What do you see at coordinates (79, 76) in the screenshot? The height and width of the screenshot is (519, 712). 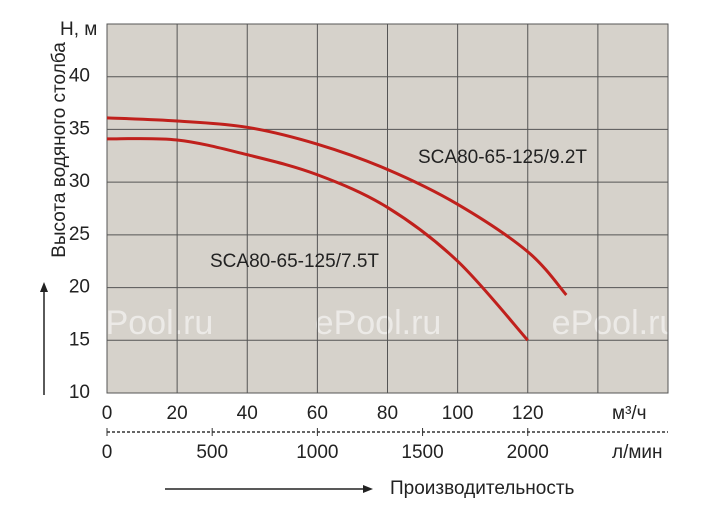 I see `y-tick-label: 40` at bounding box center [79, 76].